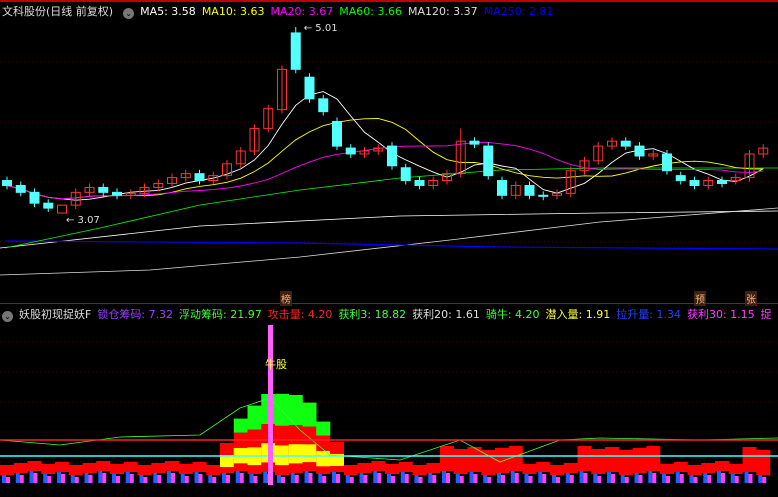 The height and width of the screenshot is (497, 778). What do you see at coordinates (751, 298) in the screenshot?
I see `marker-zhang: 张` at bounding box center [751, 298].